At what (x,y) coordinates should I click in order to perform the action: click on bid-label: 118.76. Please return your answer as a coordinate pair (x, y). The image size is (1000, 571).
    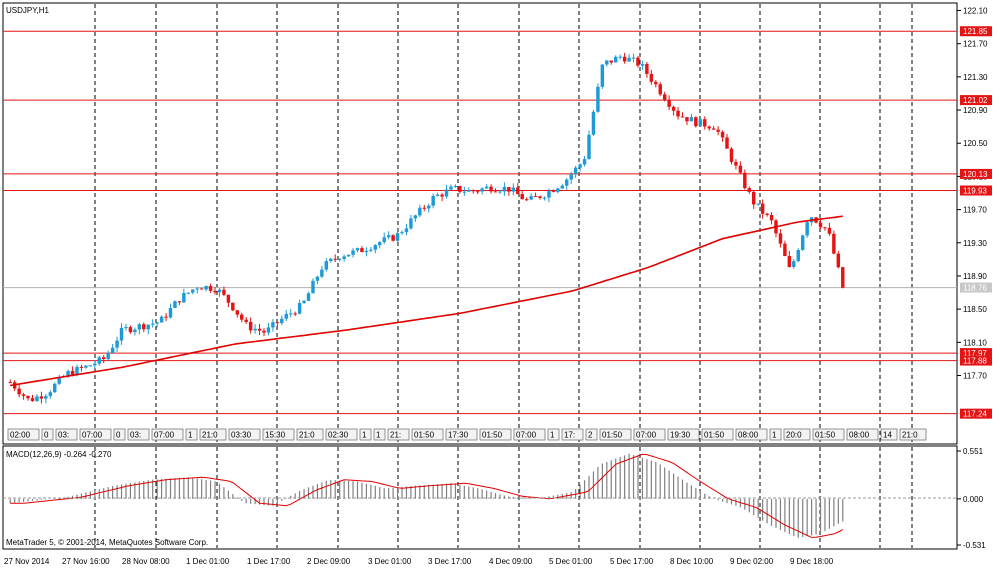
    Looking at the image, I should click on (975, 288).